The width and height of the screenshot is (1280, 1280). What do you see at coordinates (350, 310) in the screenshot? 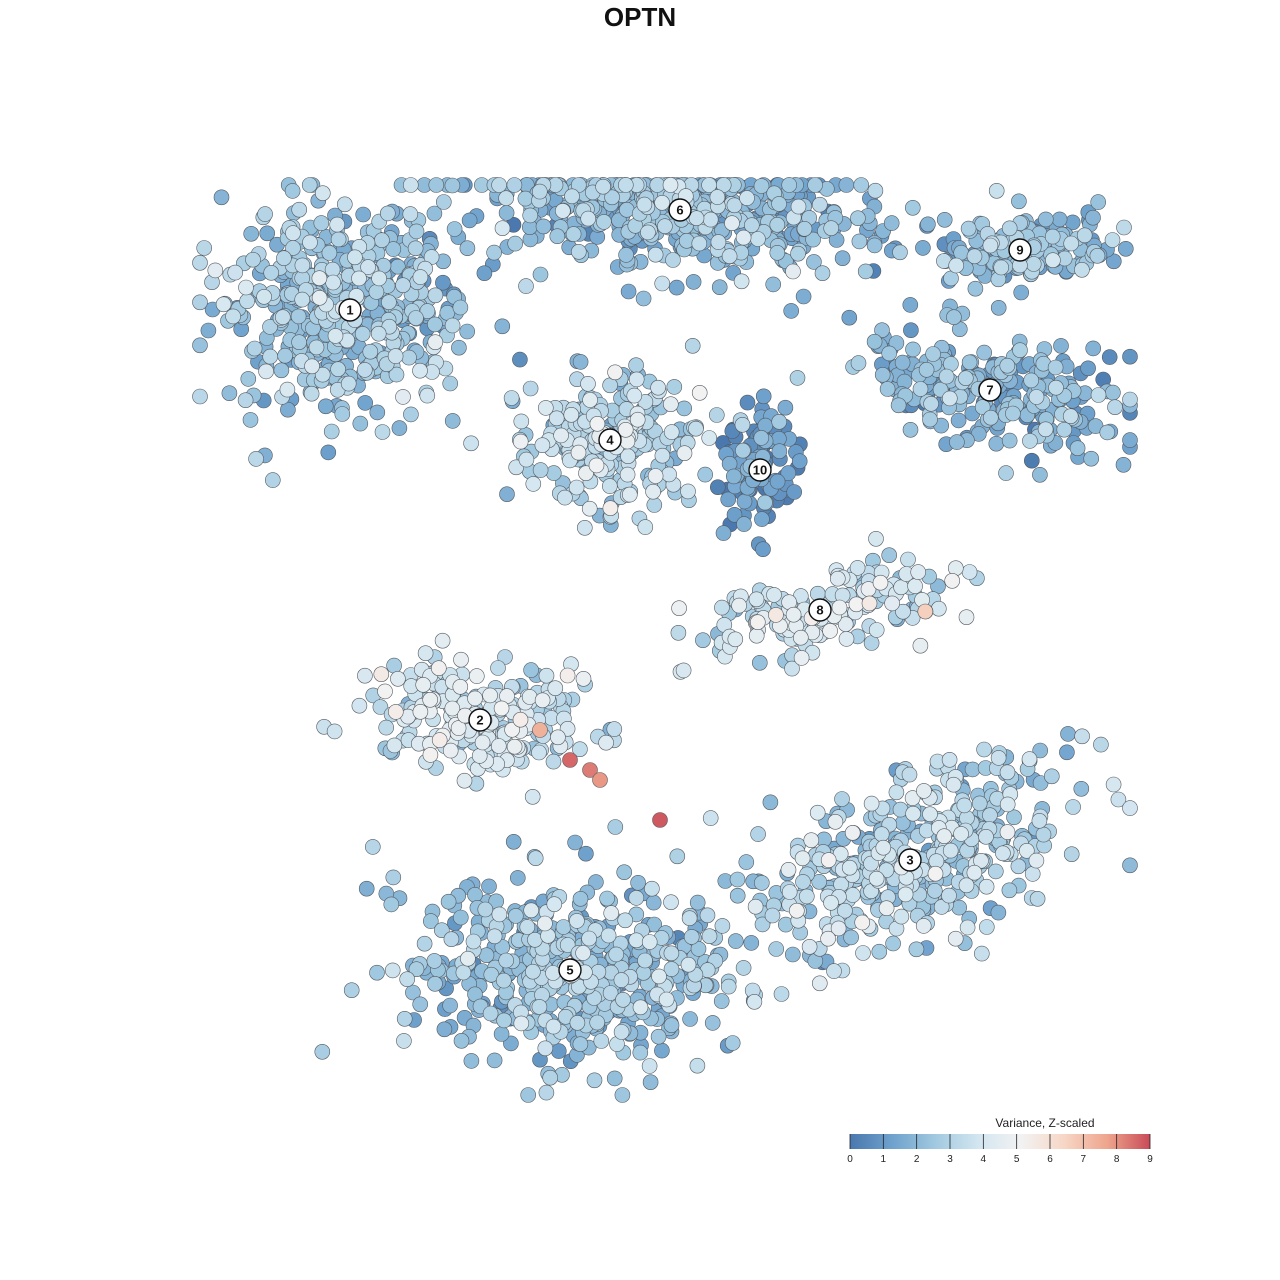
I see `cluster-label-1: 1` at bounding box center [350, 310].